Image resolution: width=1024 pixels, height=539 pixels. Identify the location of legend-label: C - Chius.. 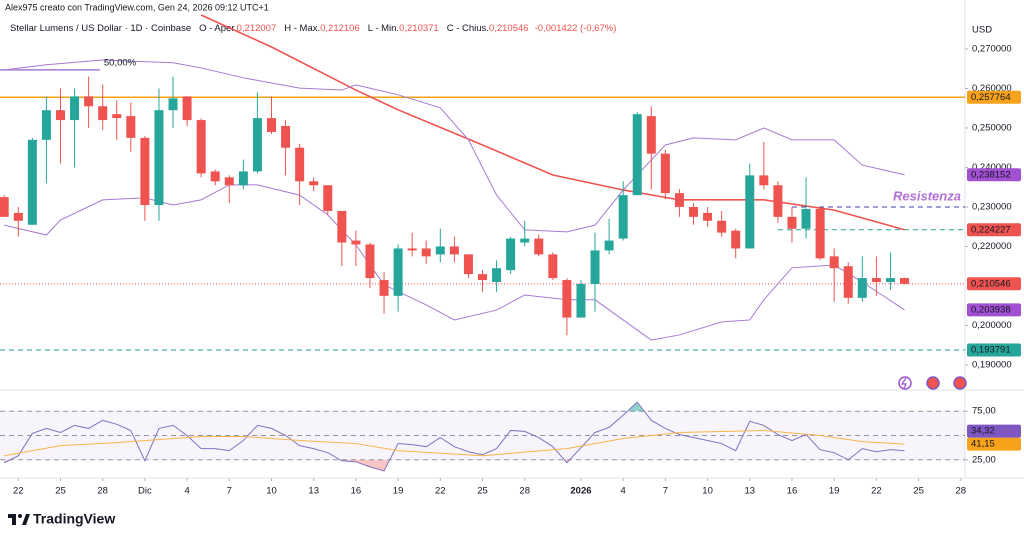
(468, 28).